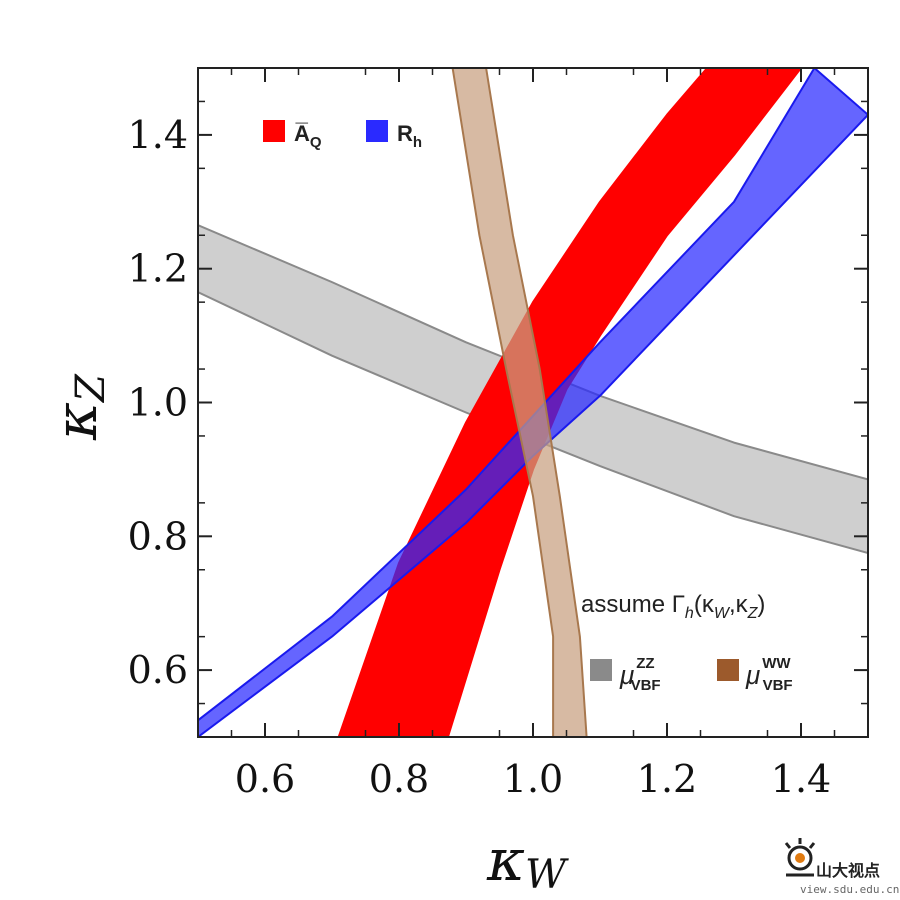 The width and height of the screenshot is (900, 900). What do you see at coordinates (409, 136) in the screenshot?
I see `legend-label-rh: Rh` at bounding box center [409, 136].